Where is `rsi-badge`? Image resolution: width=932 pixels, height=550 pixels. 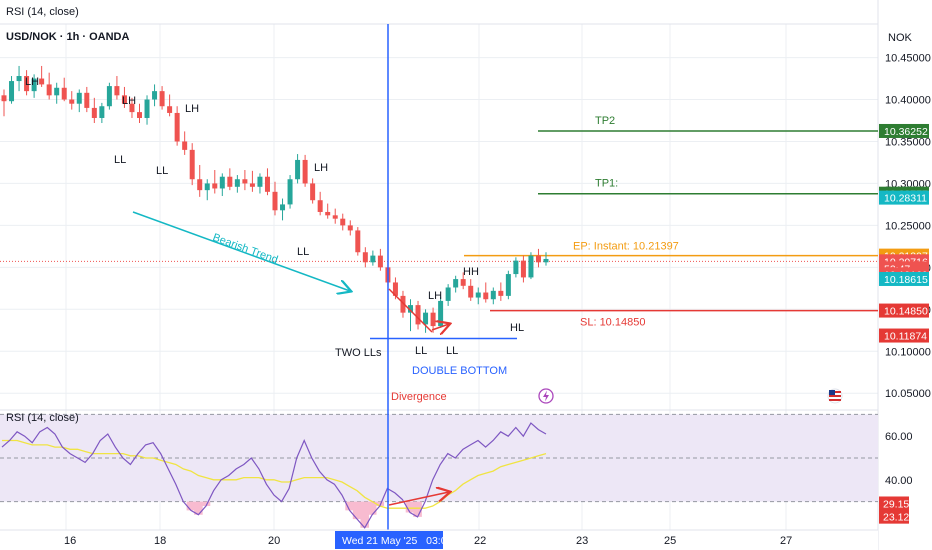
rsi-badge is located at coordinates (894, 503).